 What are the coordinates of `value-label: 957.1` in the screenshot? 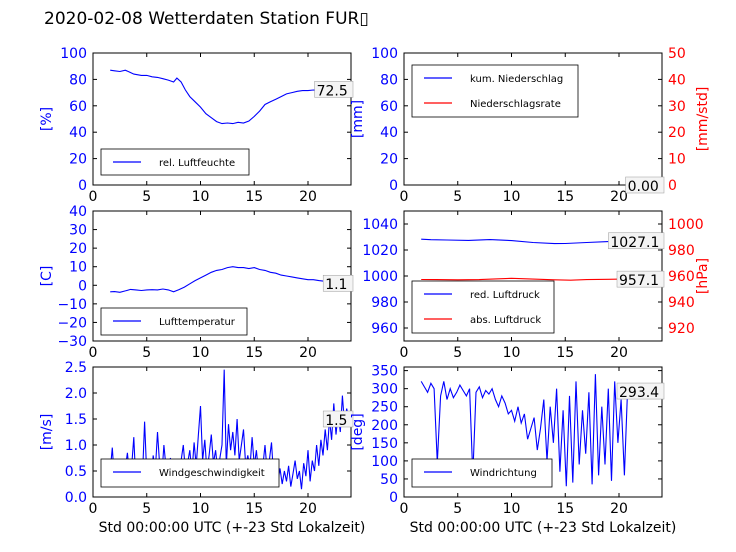 It's located at (639, 281).